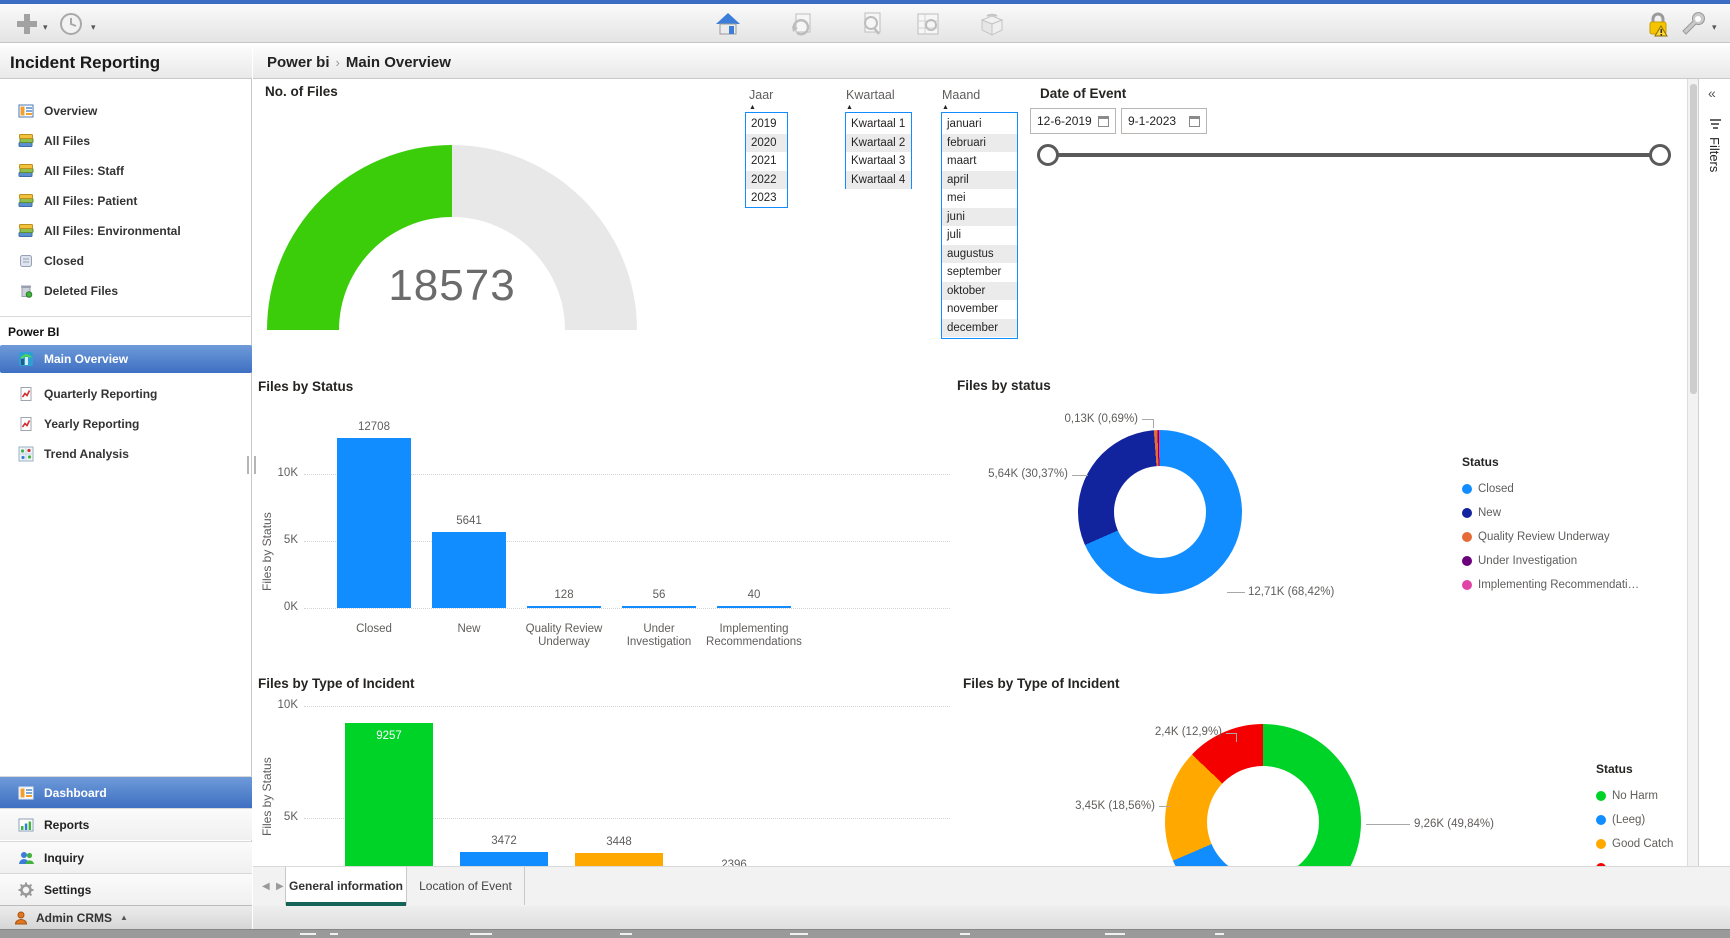 The image size is (1730, 938). What do you see at coordinates (71, 24) in the screenshot?
I see `history-icon` at bounding box center [71, 24].